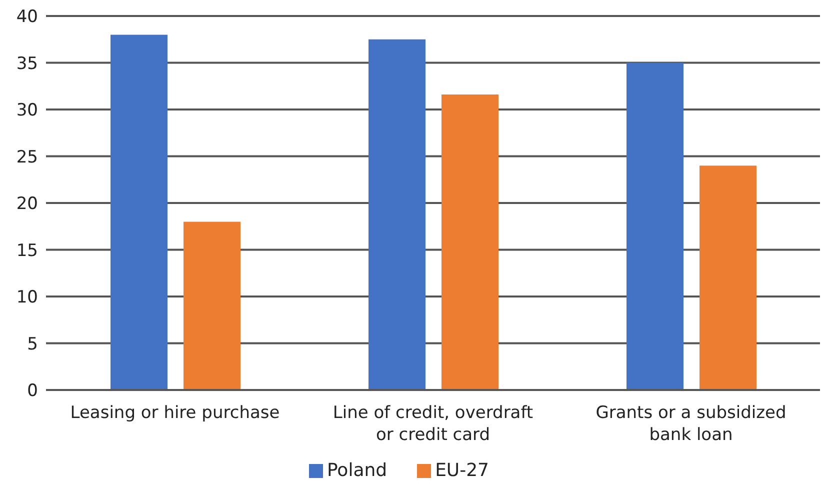 This screenshot has height=489, width=828. I want to click on x-tick-label: Grants or a subsidized bank loan, so click(691, 424).